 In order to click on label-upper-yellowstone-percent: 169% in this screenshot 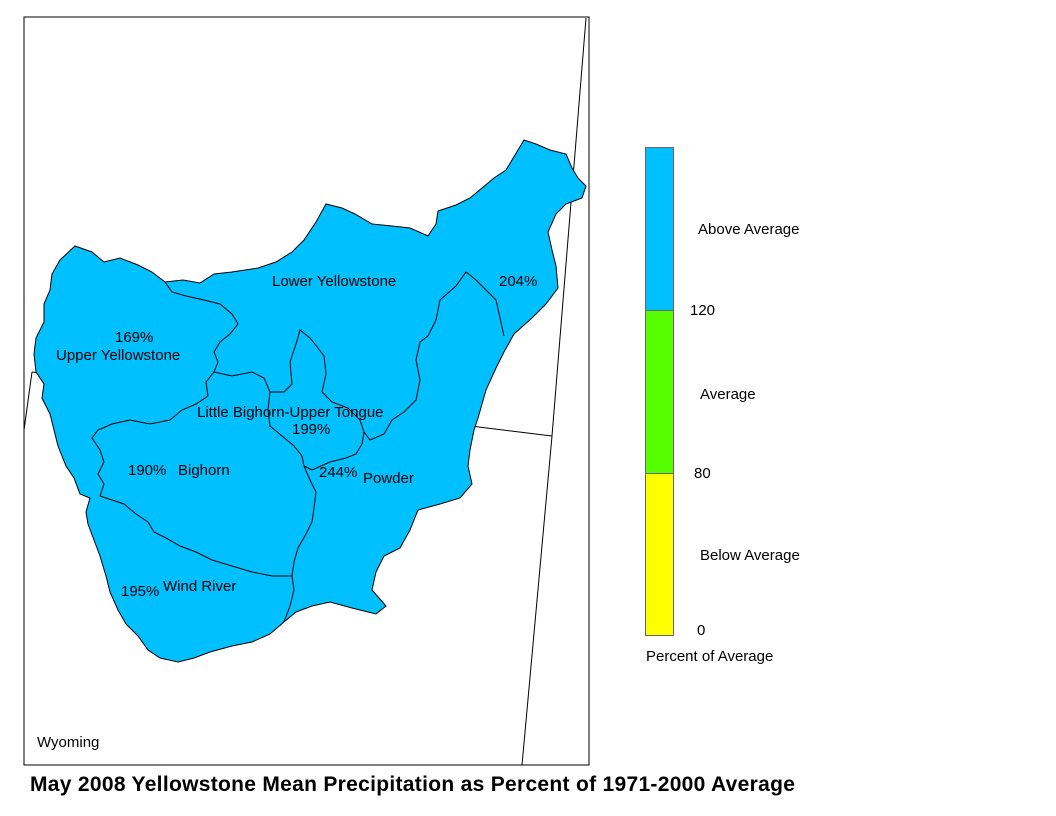, I will do `click(134, 337)`.